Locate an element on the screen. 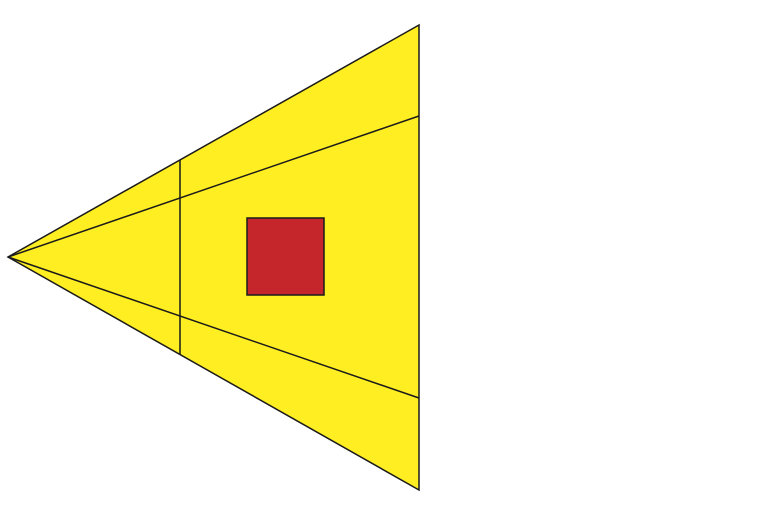 Image resolution: width=774 pixels, height=532 pixels. inner-ray-upper is located at coordinates (213, 186).